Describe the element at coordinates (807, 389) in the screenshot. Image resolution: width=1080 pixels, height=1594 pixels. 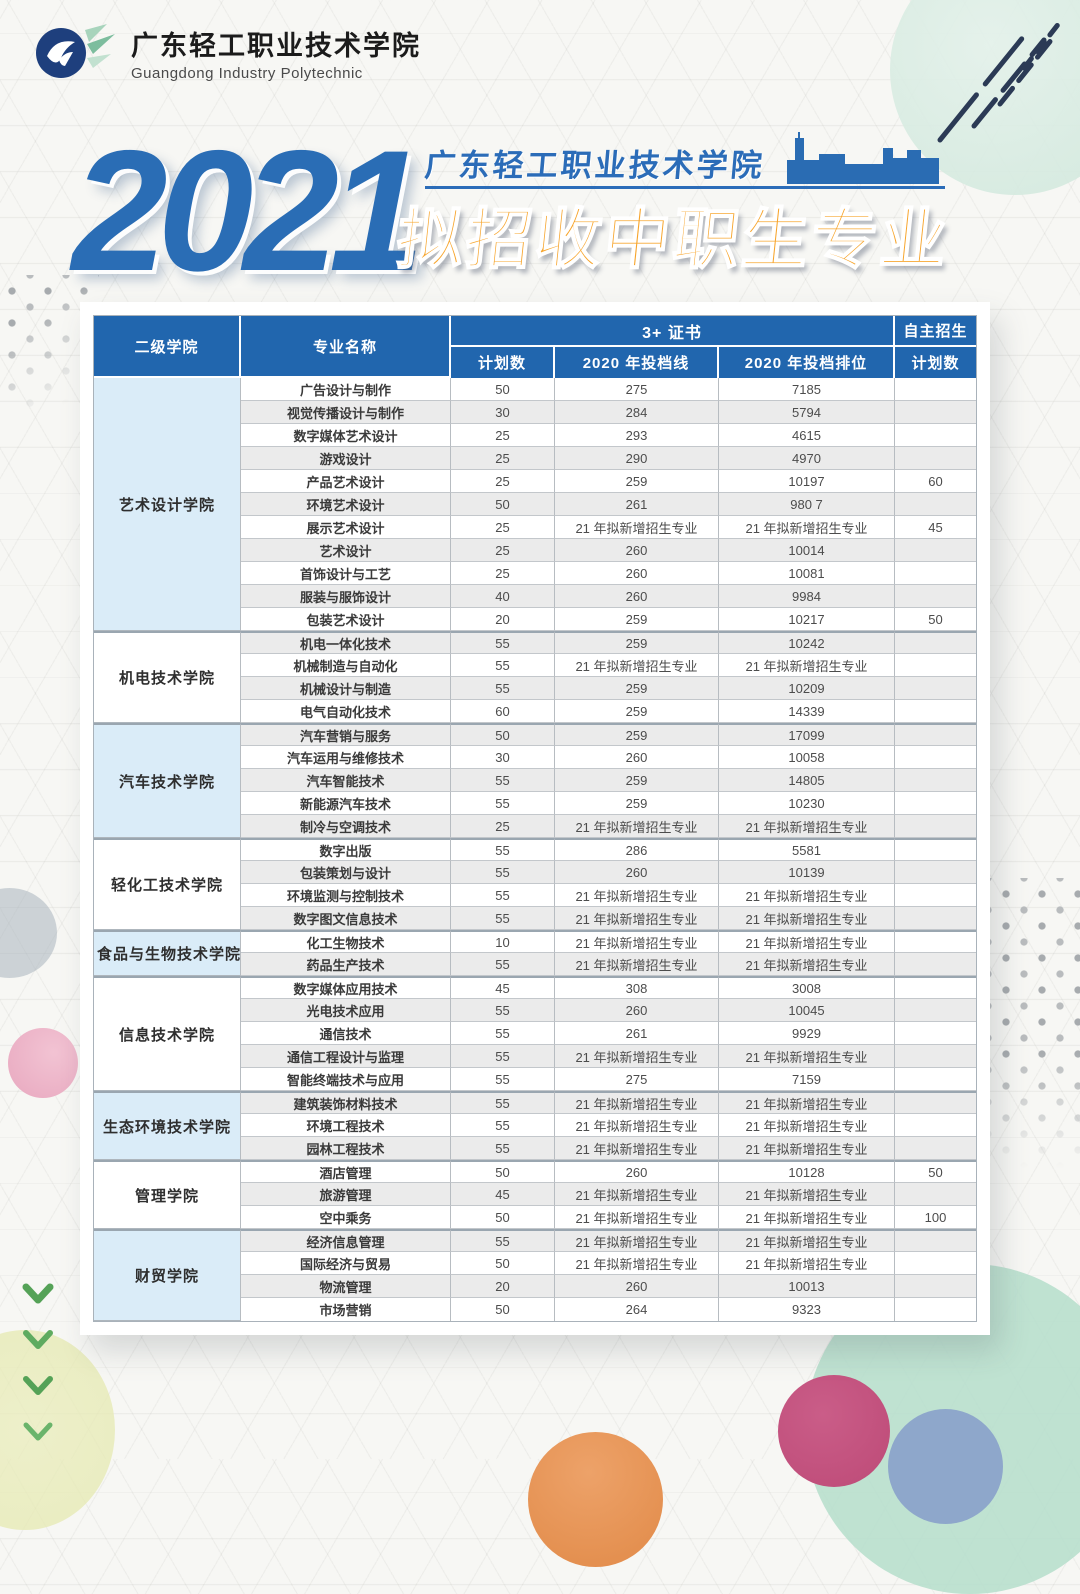
I see `rank-2020-cell: 7185` at that location.